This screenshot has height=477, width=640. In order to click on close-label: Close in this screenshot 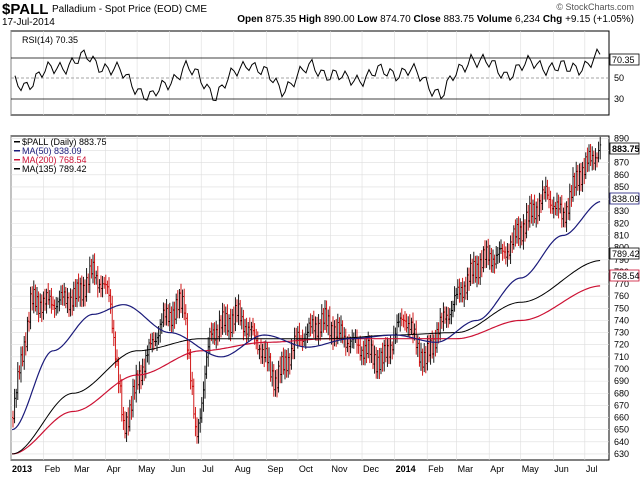, I will do `click(427, 19)`.